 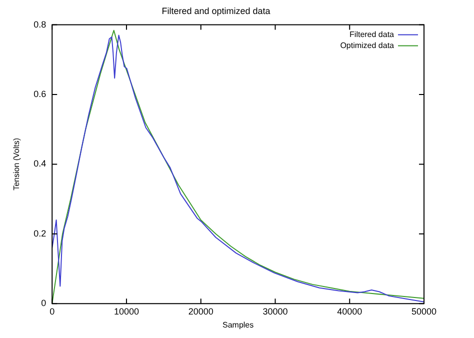 I want to click on chart-title: Filtered and optimized data, so click(x=216, y=11).